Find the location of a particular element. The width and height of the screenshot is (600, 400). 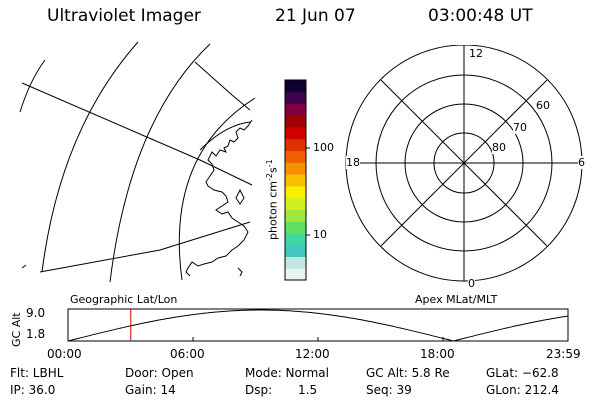

glon-readout: GLon: 212.4 is located at coordinates (522, 390).